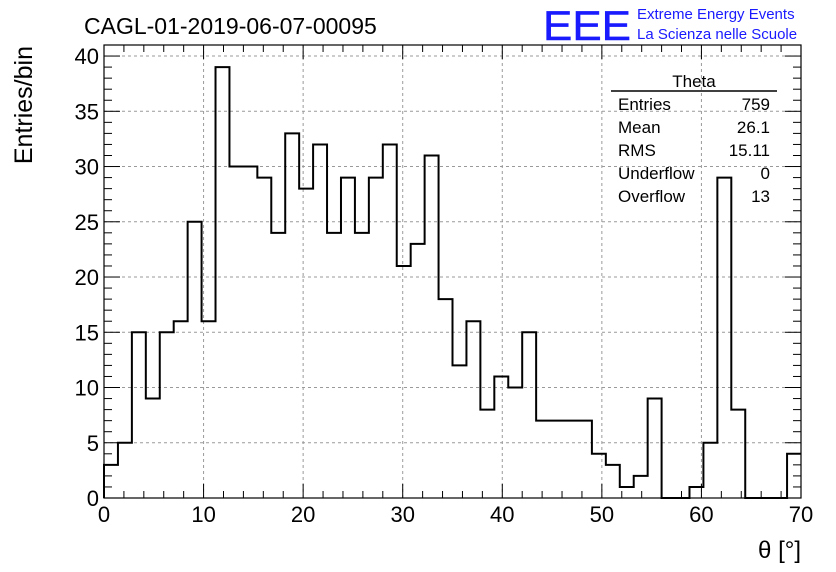  What do you see at coordinates (87, 388) in the screenshot?
I see `y-tick-label: 10` at bounding box center [87, 388].